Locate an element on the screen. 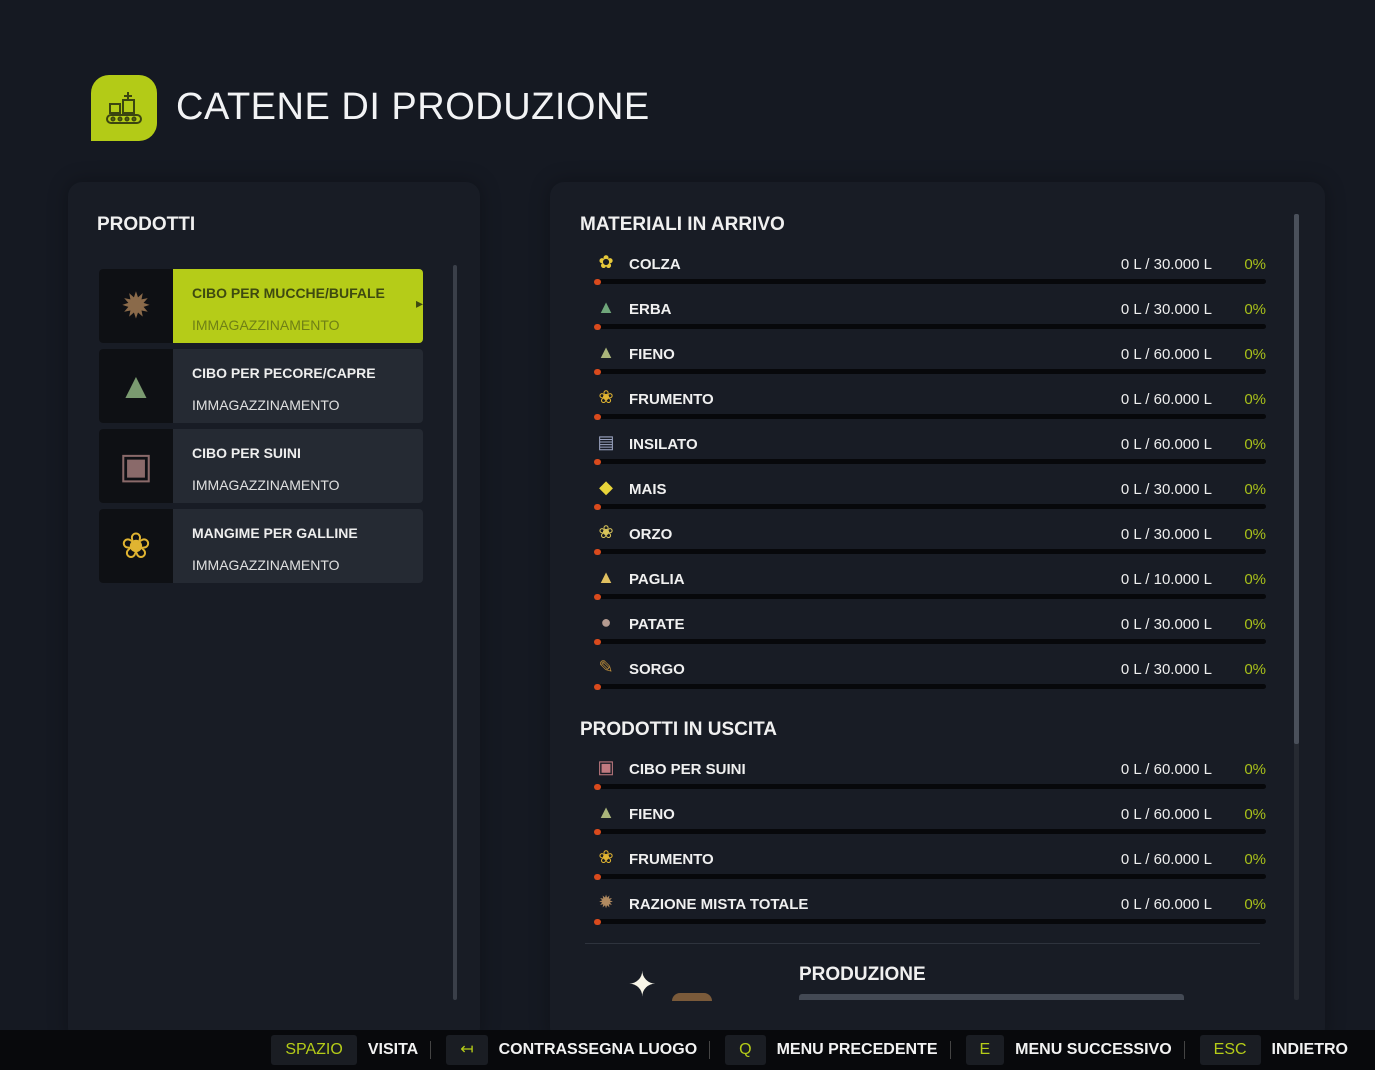 This screenshot has height=1070, width=1375. key-hint: ESC is located at coordinates (1230, 1050).